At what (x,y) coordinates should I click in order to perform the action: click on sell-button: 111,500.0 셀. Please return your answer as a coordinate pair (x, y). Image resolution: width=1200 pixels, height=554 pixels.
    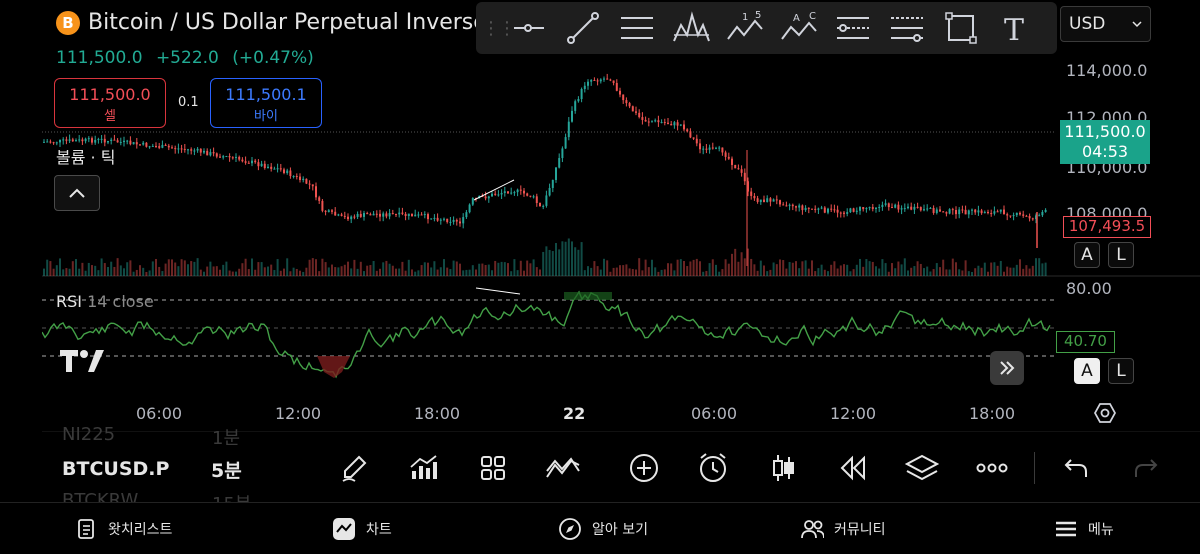
    Looking at the image, I should click on (110, 103).